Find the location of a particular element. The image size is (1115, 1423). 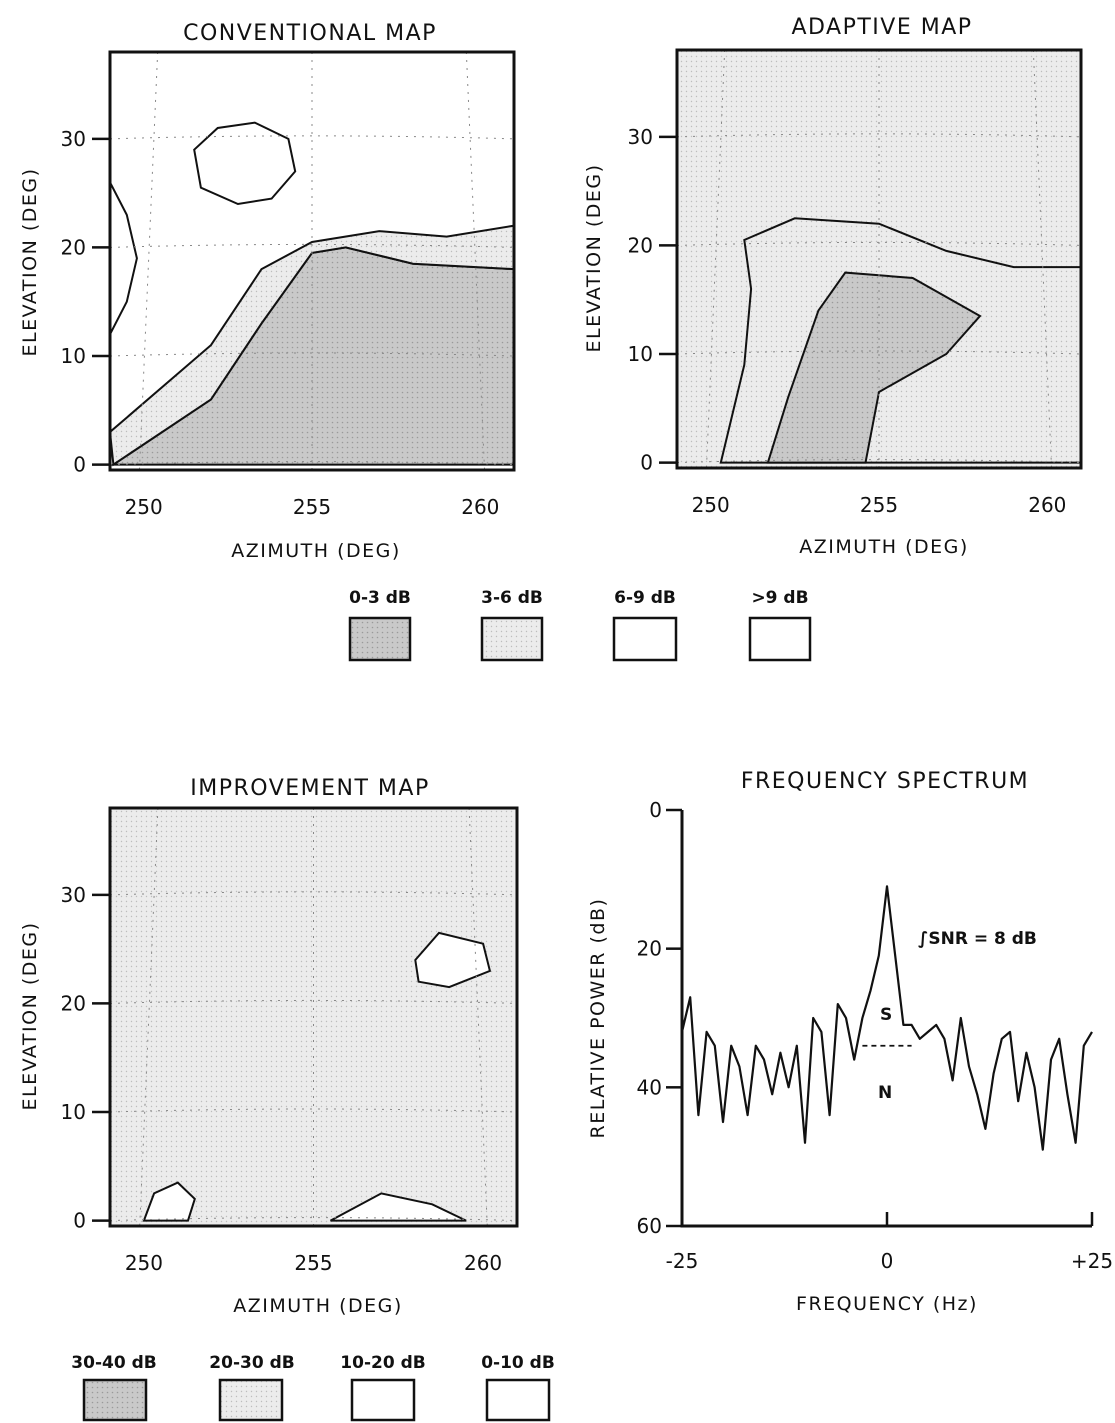

legend-label: 30-40 dB is located at coordinates (113, 1363).